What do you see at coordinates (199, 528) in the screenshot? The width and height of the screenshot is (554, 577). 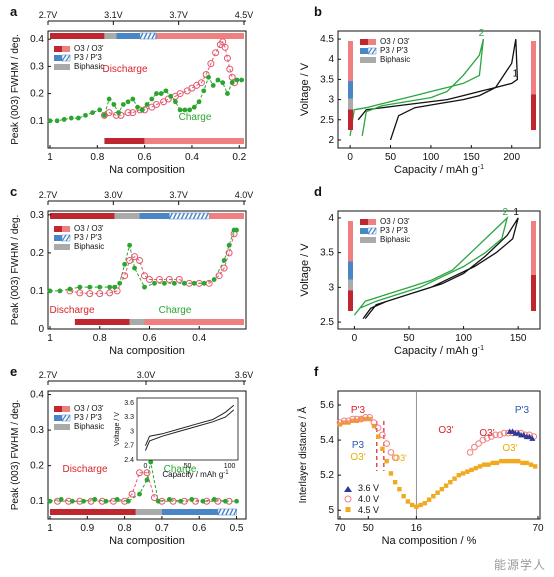 I see `panel-e-xtick-label: 0.6` at bounding box center [199, 528].